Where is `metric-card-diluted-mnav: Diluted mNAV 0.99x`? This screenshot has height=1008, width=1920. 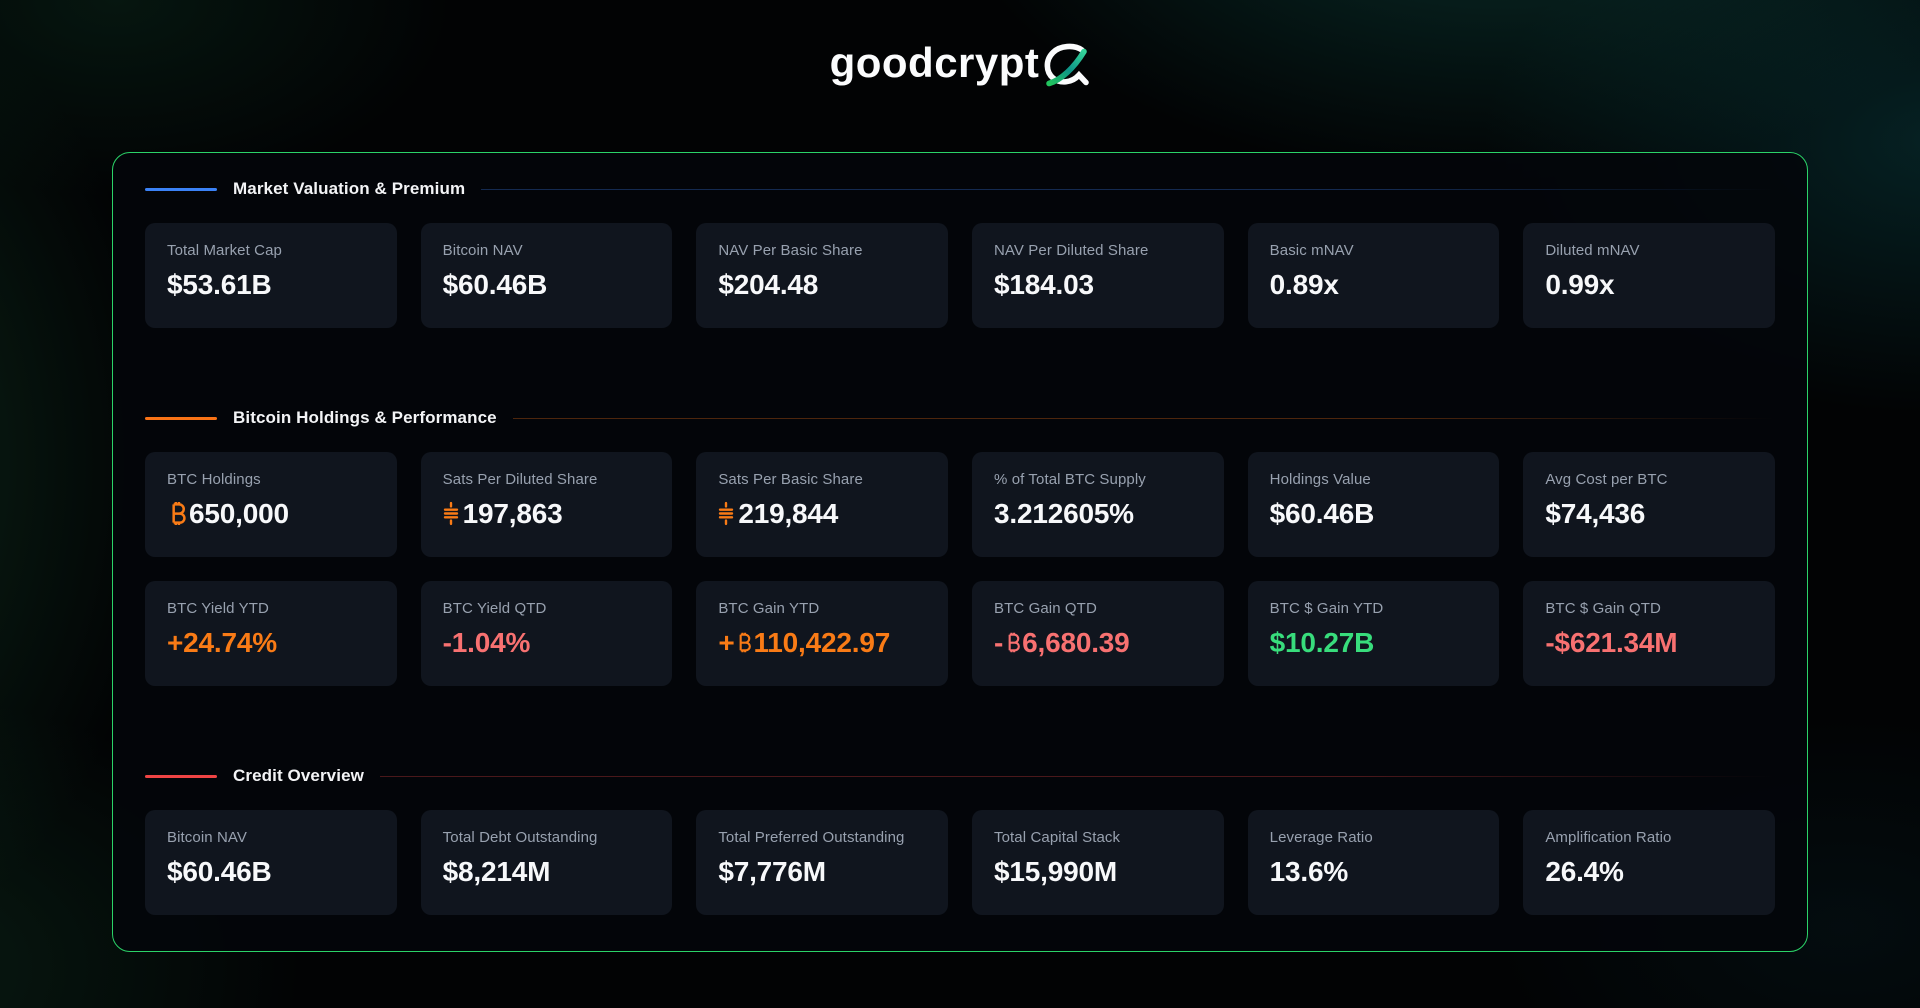
metric-card-diluted-mnav: Diluted mNAV 0.99x is located at coordinates (1649, 275).